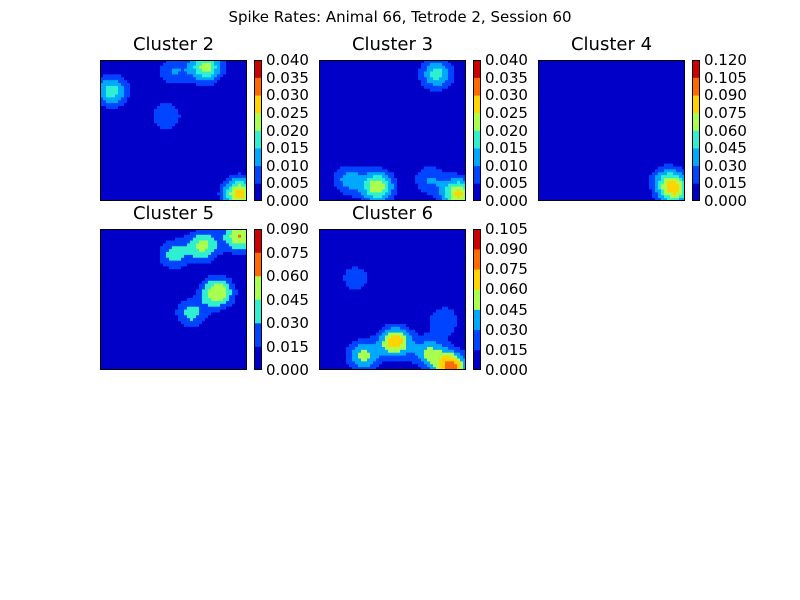  Describe the element at coordinates (725, 60) in the screenshot. I see `colorbar-tick-label: 0.120` at that location.